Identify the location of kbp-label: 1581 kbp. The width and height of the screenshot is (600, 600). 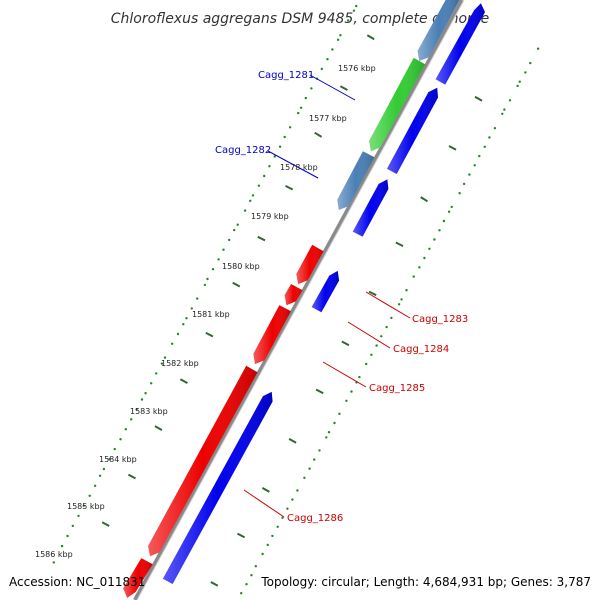
(211, 314).